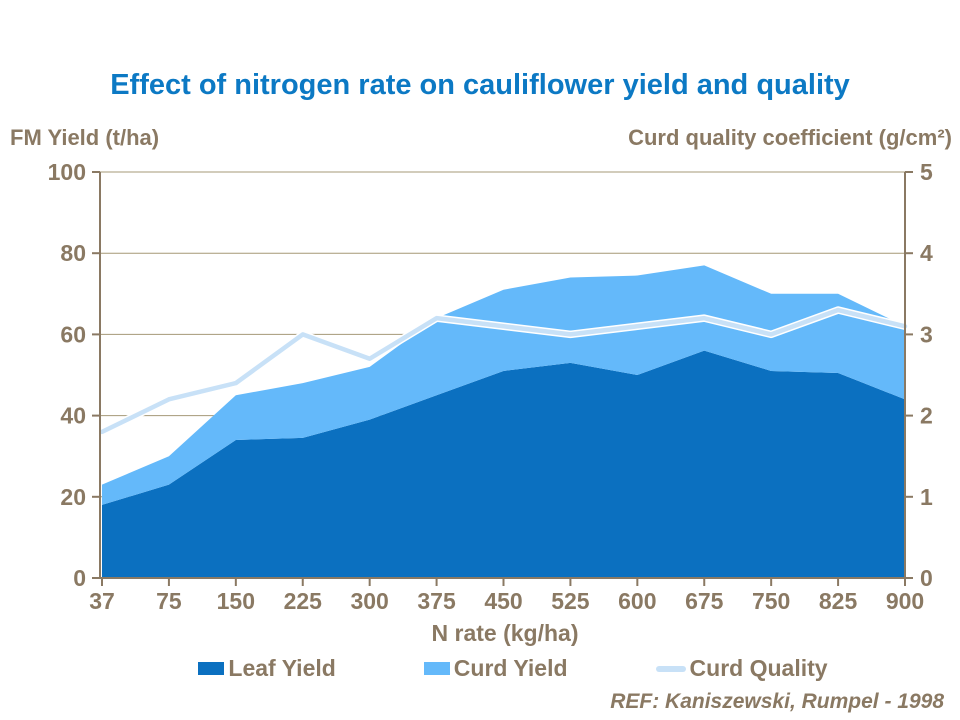 This screenshot has width=960, height=720. Describe the element at coordinates (236, 601) in the screenshot. I see `x-axis-tick-label: 150` at that location.